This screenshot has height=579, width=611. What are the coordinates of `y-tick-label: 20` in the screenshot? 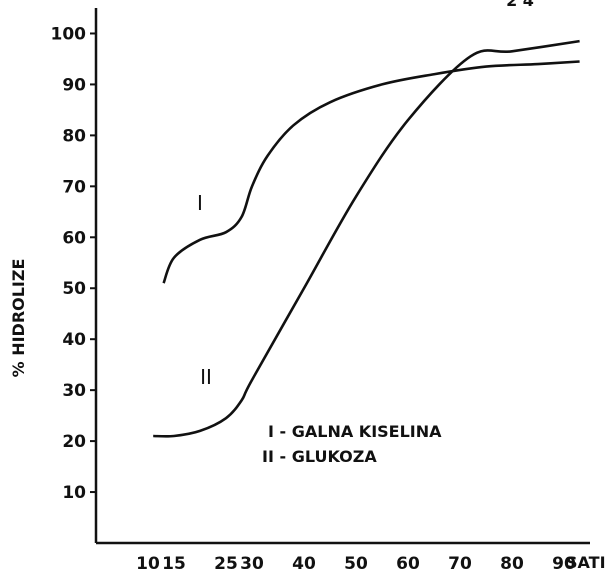 It's located at (74, 442).